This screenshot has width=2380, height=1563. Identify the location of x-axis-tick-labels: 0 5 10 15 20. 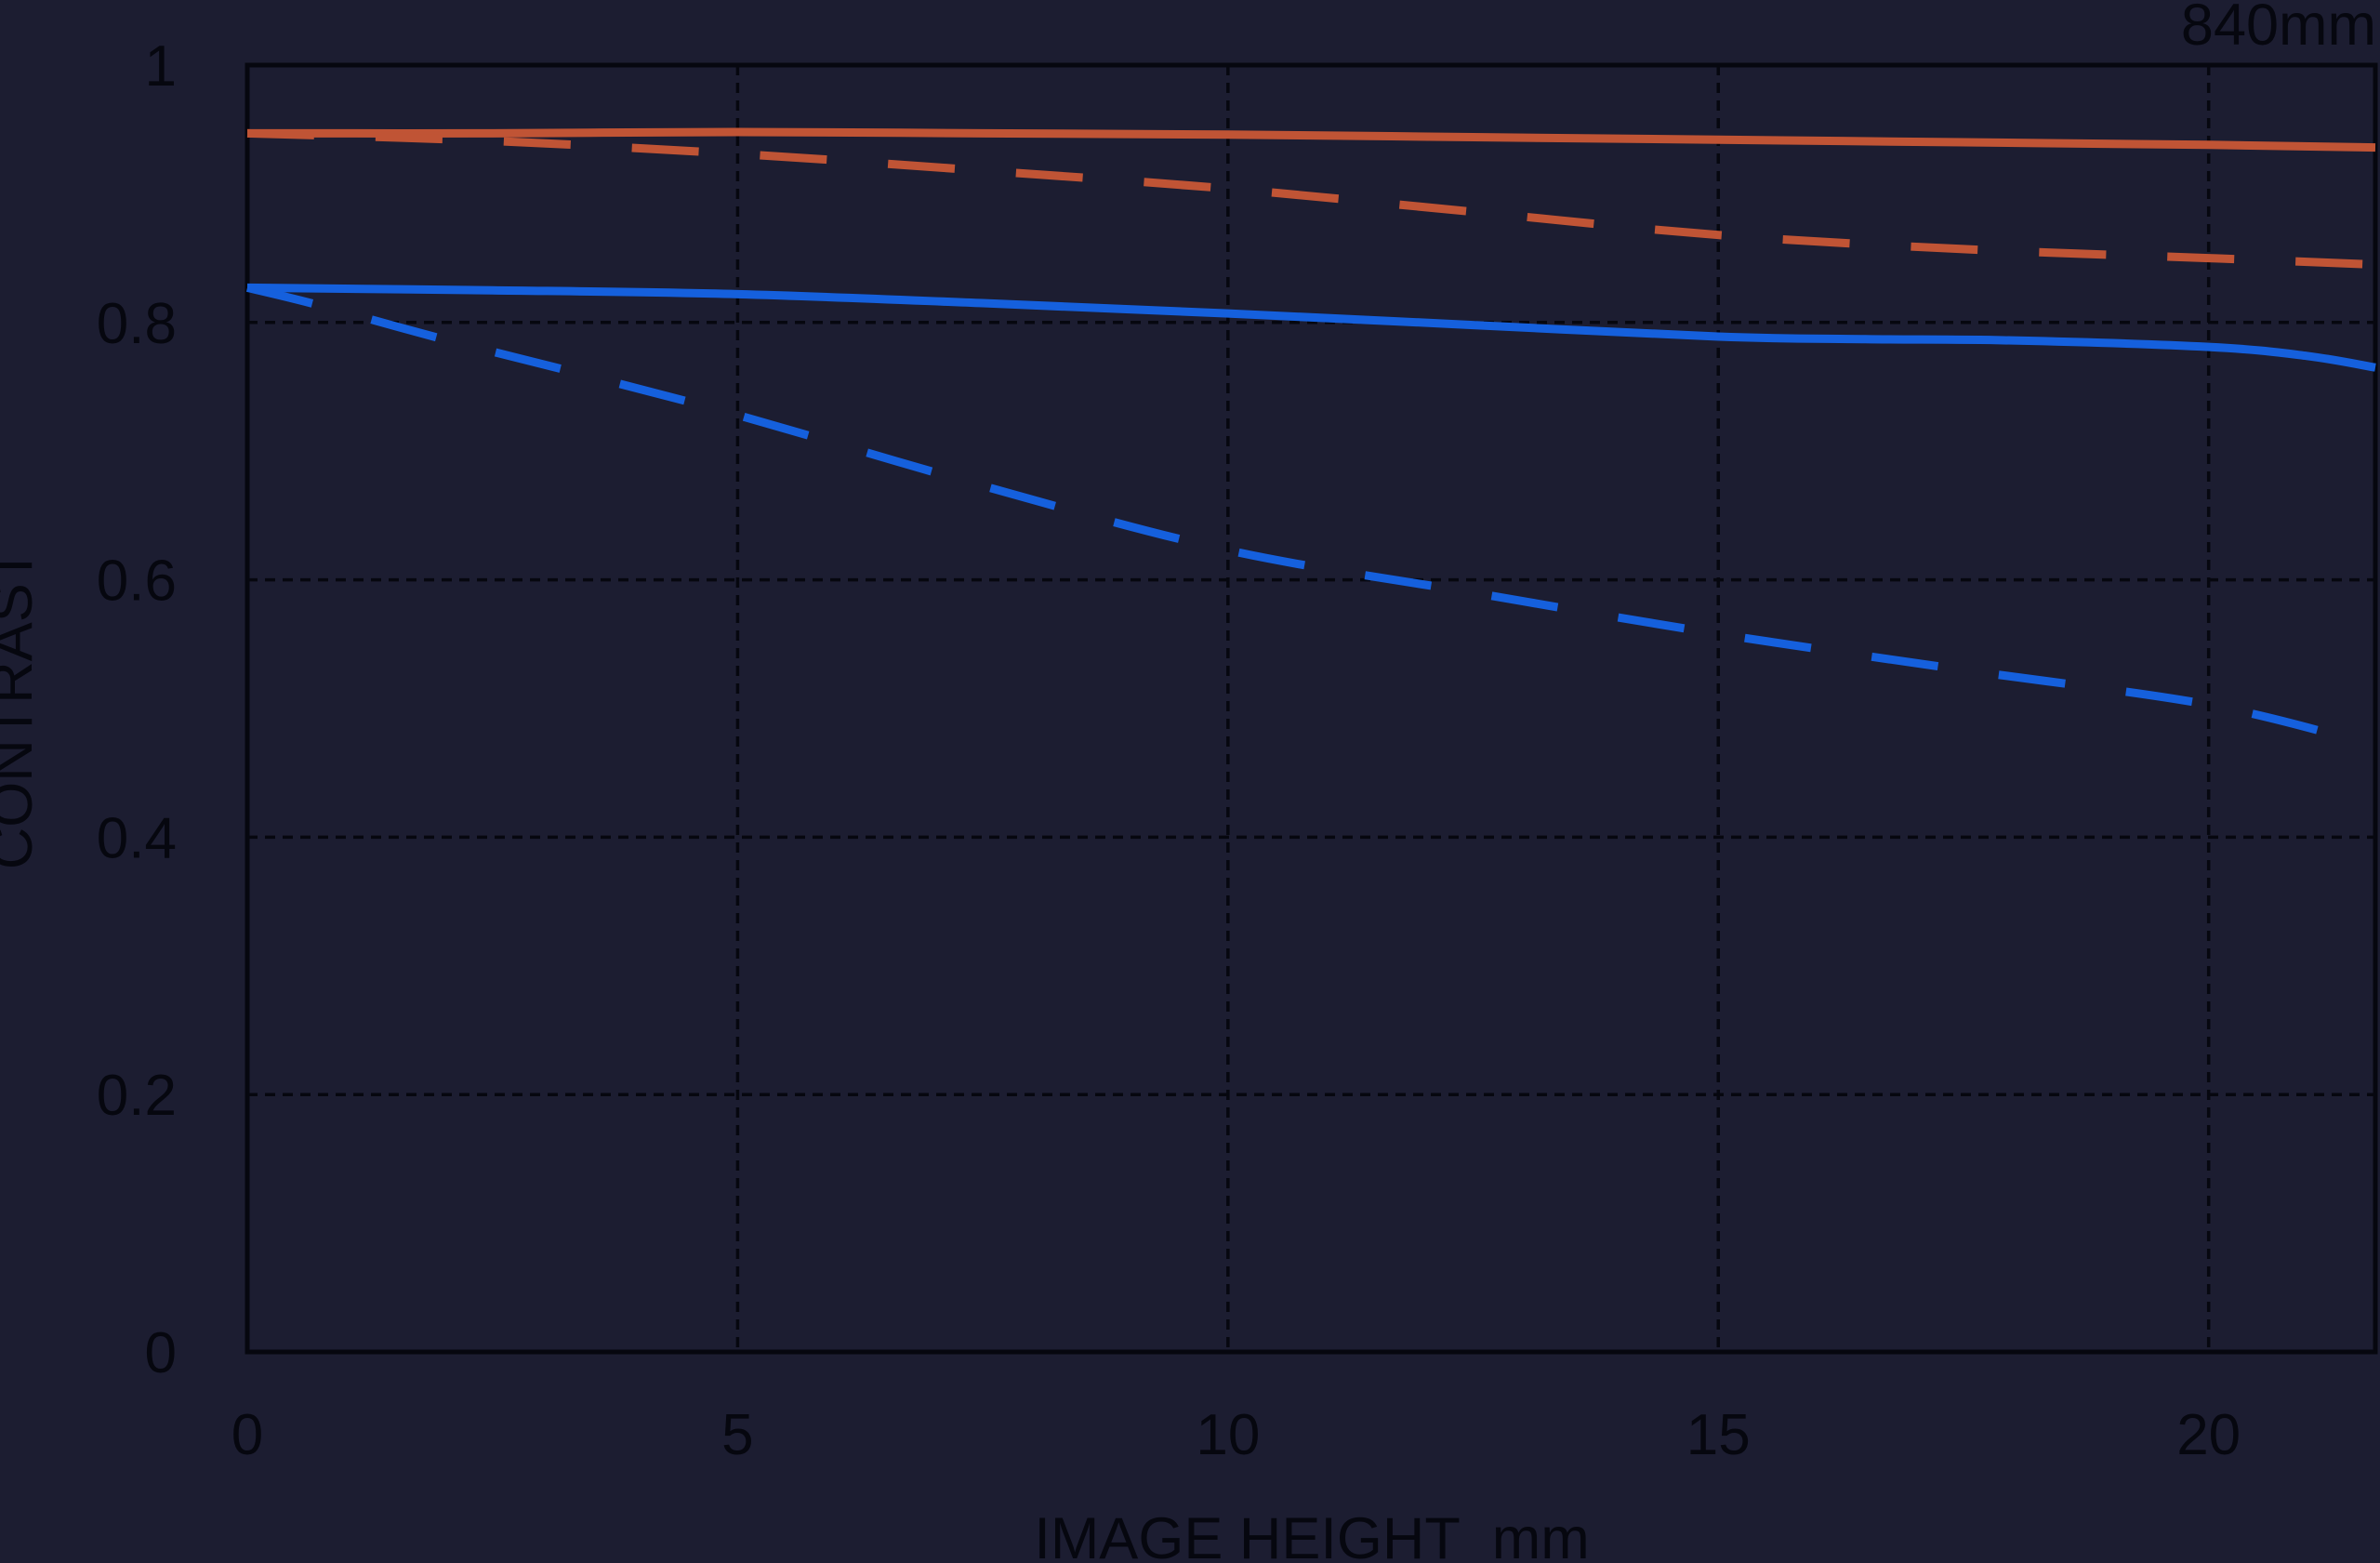
(1236, 1435).